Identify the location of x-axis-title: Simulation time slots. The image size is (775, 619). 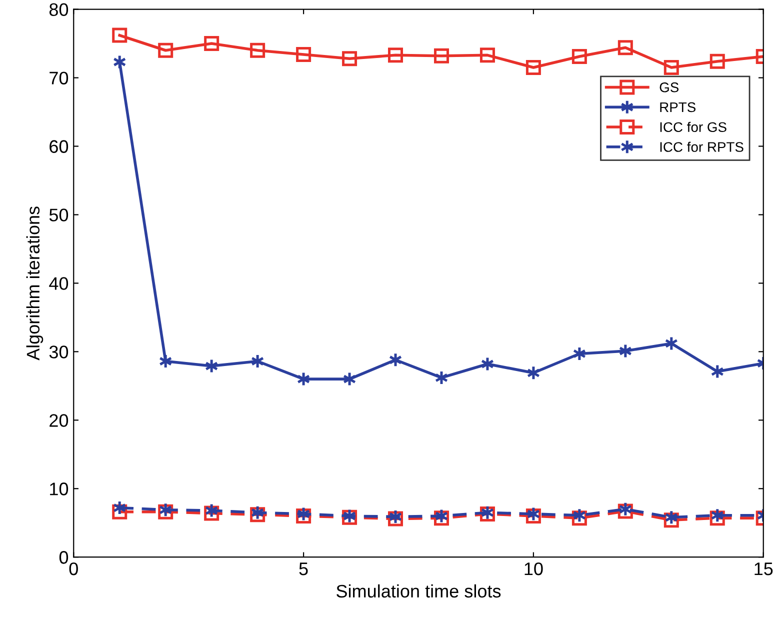
(418, 591).